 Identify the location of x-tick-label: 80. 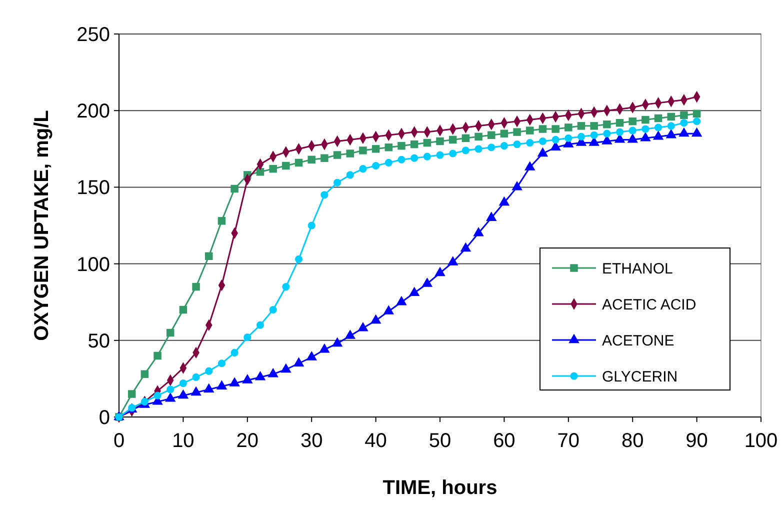
(632, 441).